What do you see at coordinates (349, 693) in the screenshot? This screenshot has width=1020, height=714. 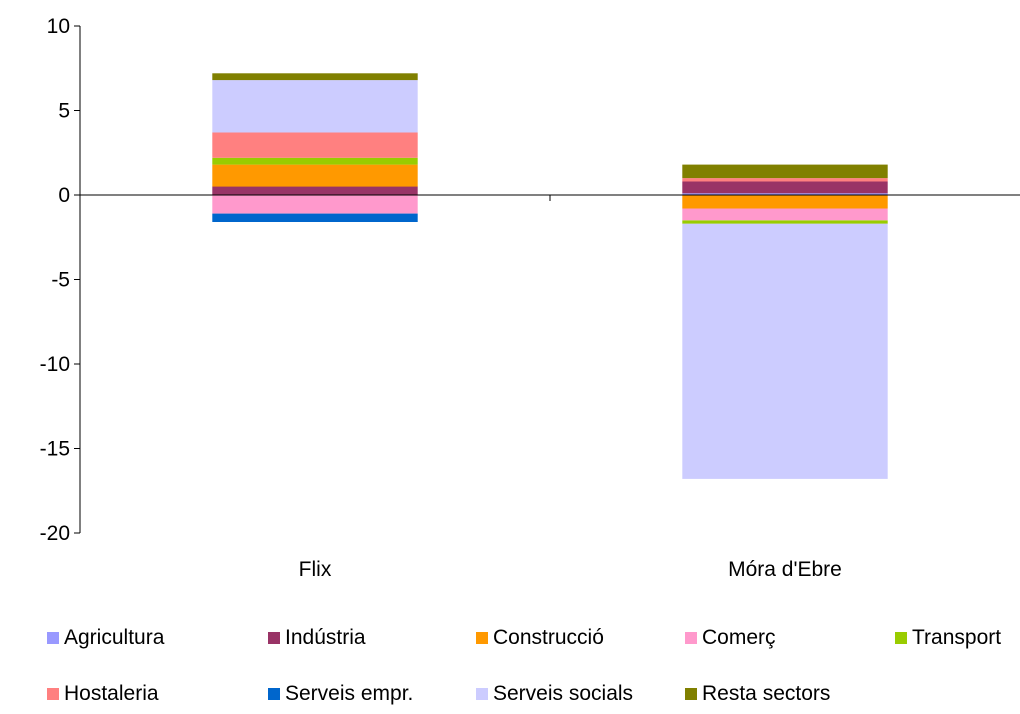 I see `legend-label: Serveis empr.` at bounding box center [349, 693].